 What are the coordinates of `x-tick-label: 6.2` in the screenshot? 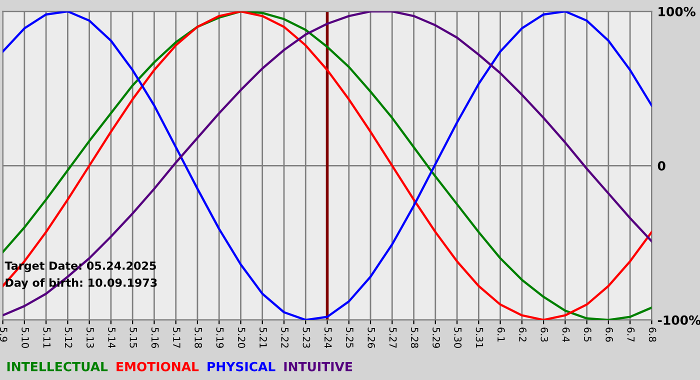 It's located at (522, 335).